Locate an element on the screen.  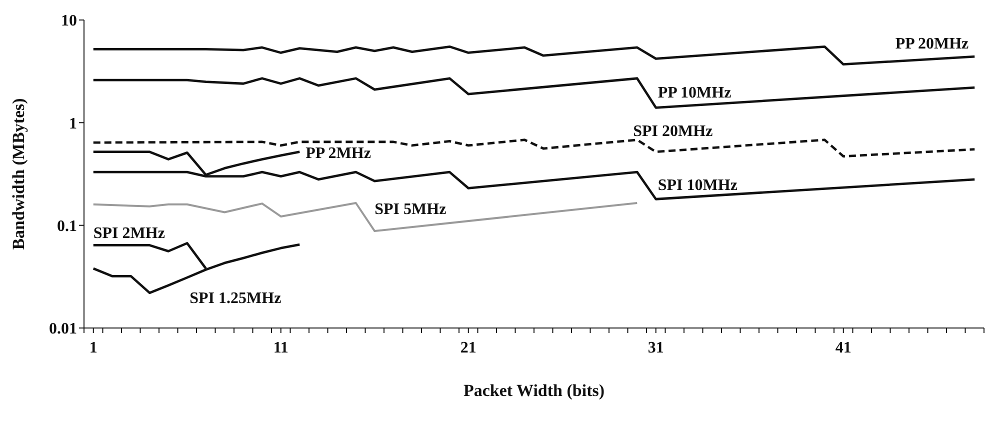
series-label: SPI 5MHz is located at coordinates (410, 209).